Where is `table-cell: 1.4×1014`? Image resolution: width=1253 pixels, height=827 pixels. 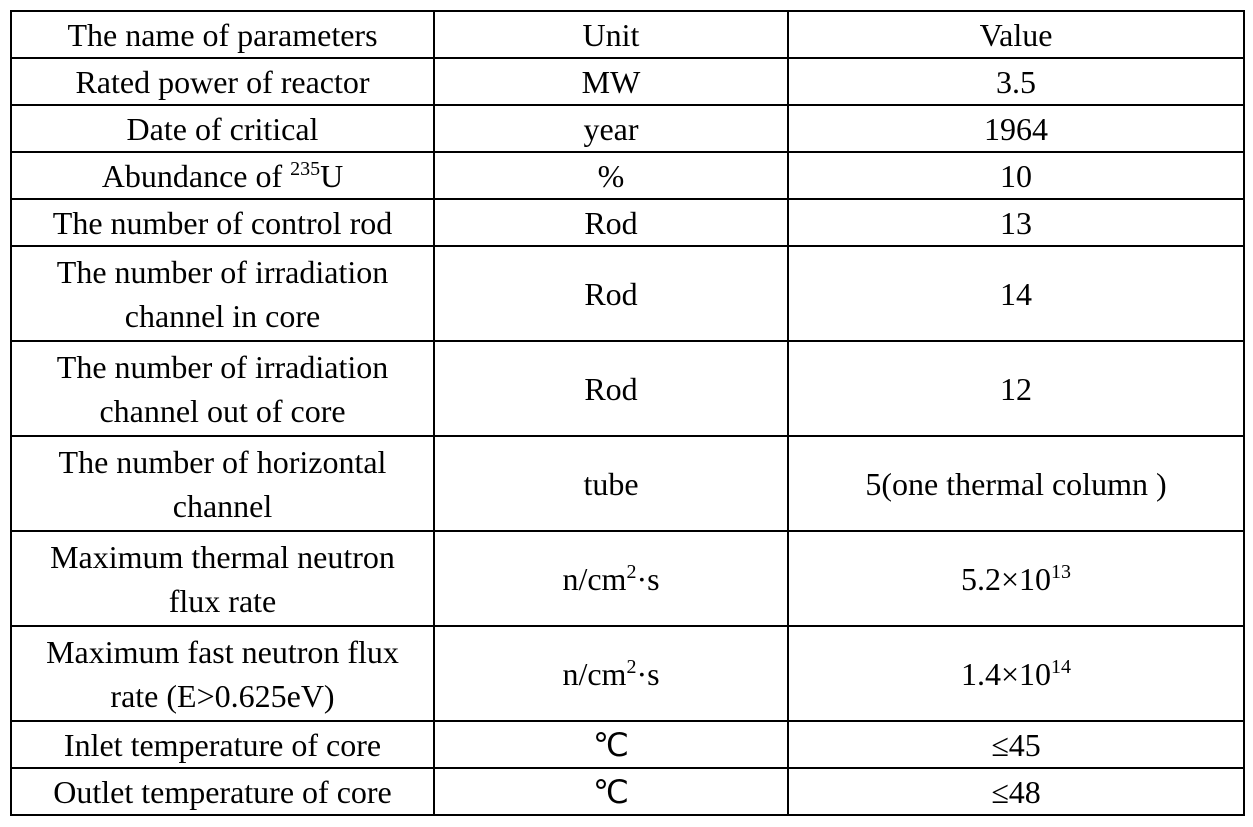
table-cell: 1.4×1014 is located at coordinates (1016, 673).